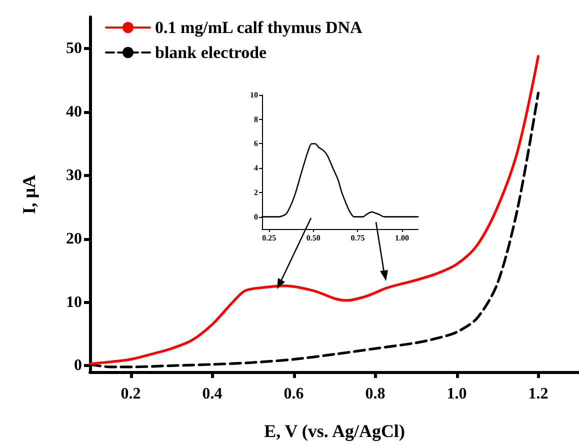  What do you see at coordinates (456, 394) in the screenshot?
I see `x-tick-label: 1.0` at bounding box center [456, 394].